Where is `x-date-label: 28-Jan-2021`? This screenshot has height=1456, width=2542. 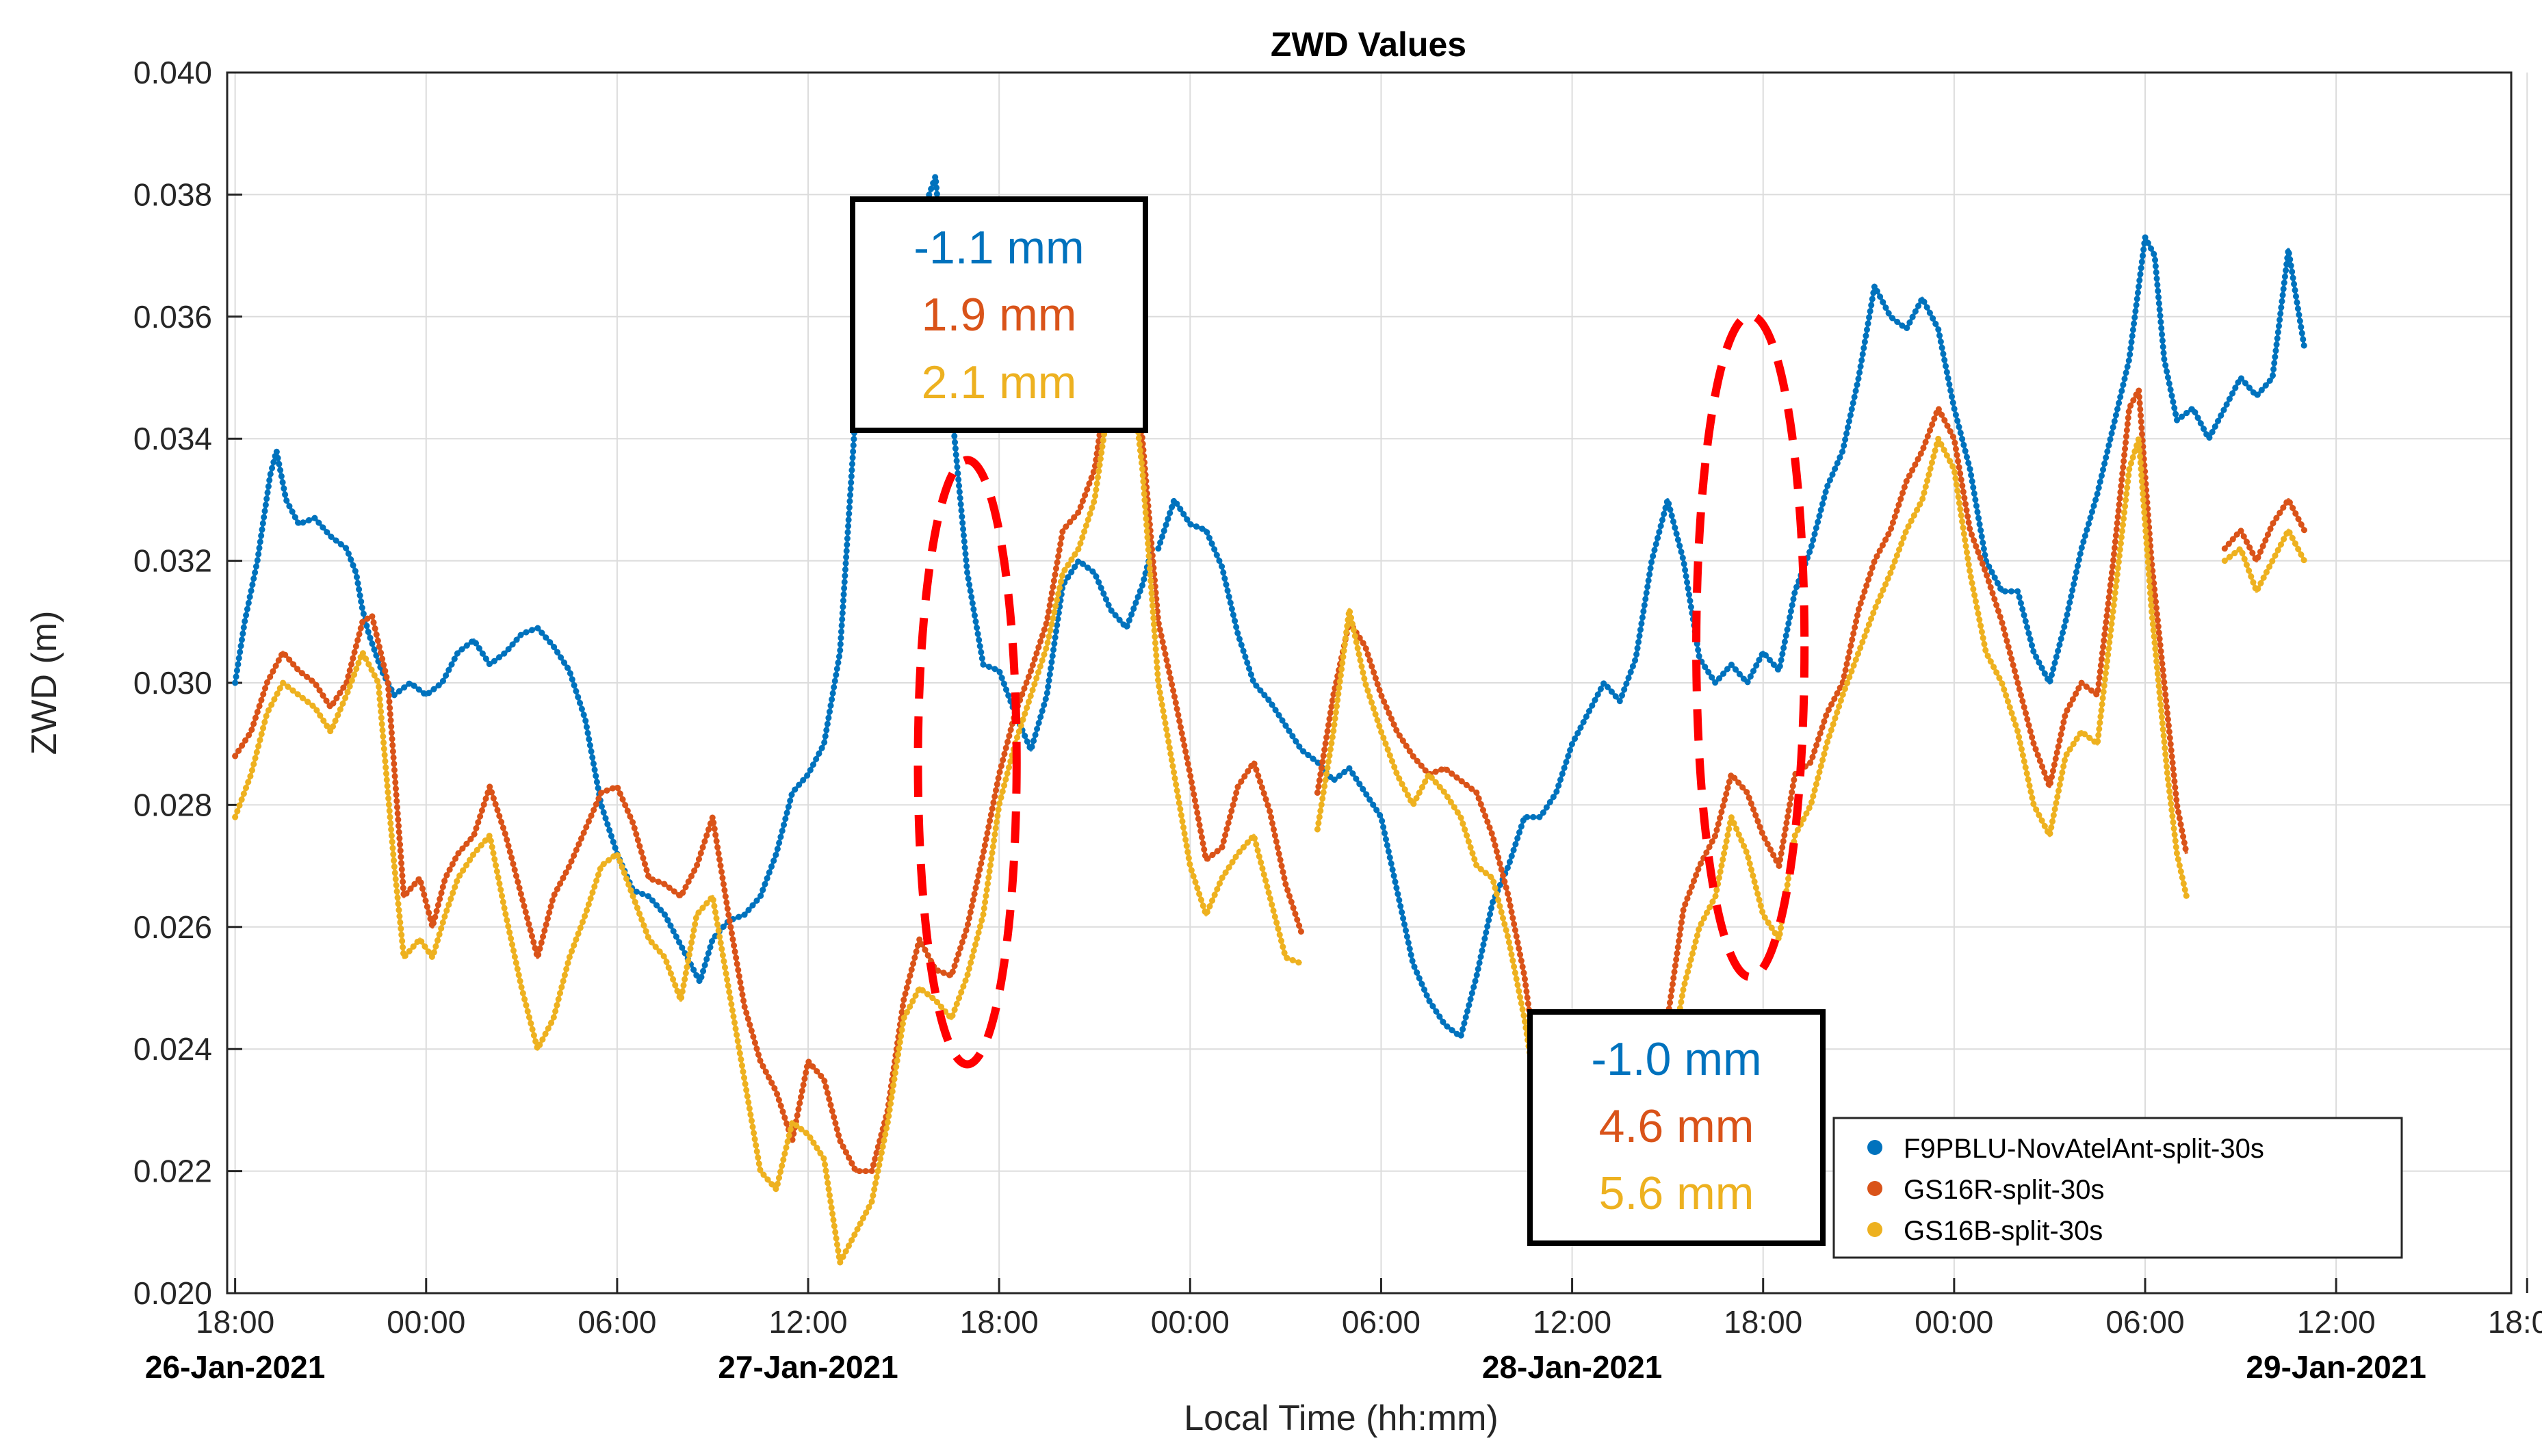 x-date-label: 28-Jan-2021 is located at coordinates (1572, 1367).